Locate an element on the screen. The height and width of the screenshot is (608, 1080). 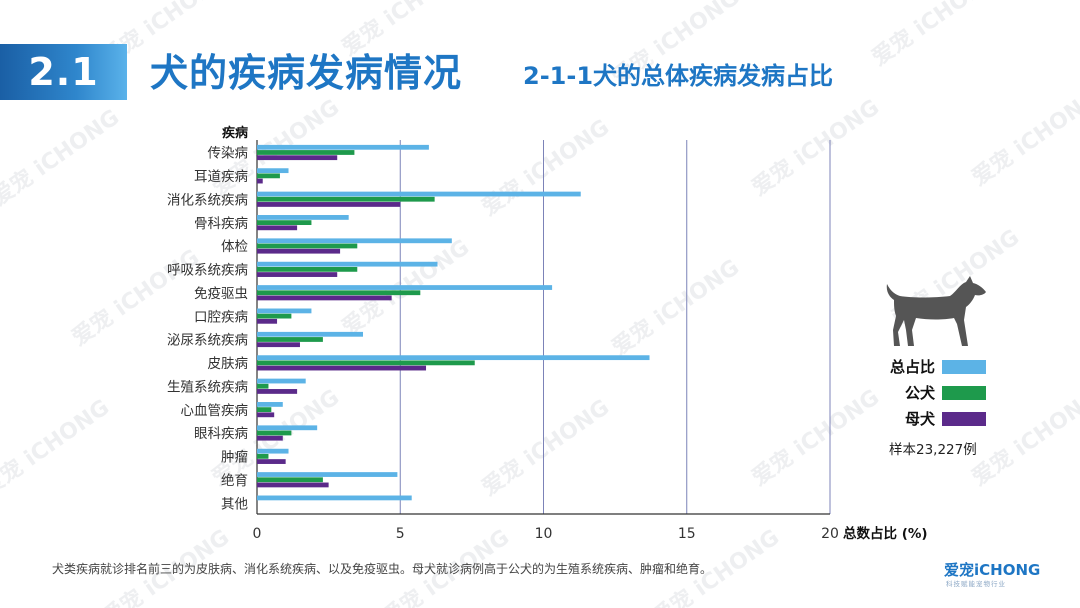
category-label: 耳道疾病 is located at coordinates (221, 177).